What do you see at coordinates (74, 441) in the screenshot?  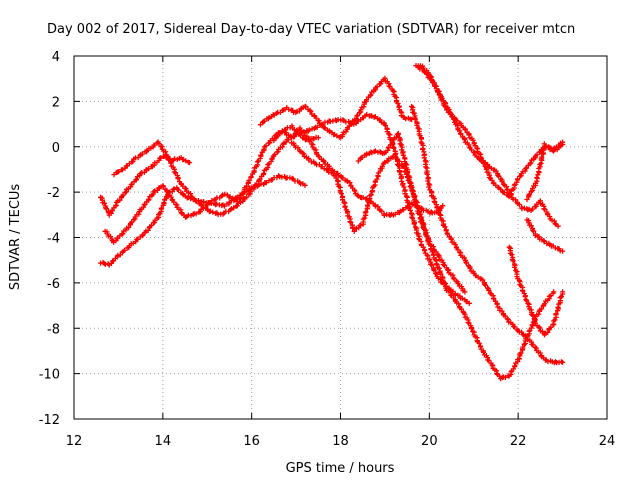 I see `x-tick-label: 12` at bounding box center [74, 441].